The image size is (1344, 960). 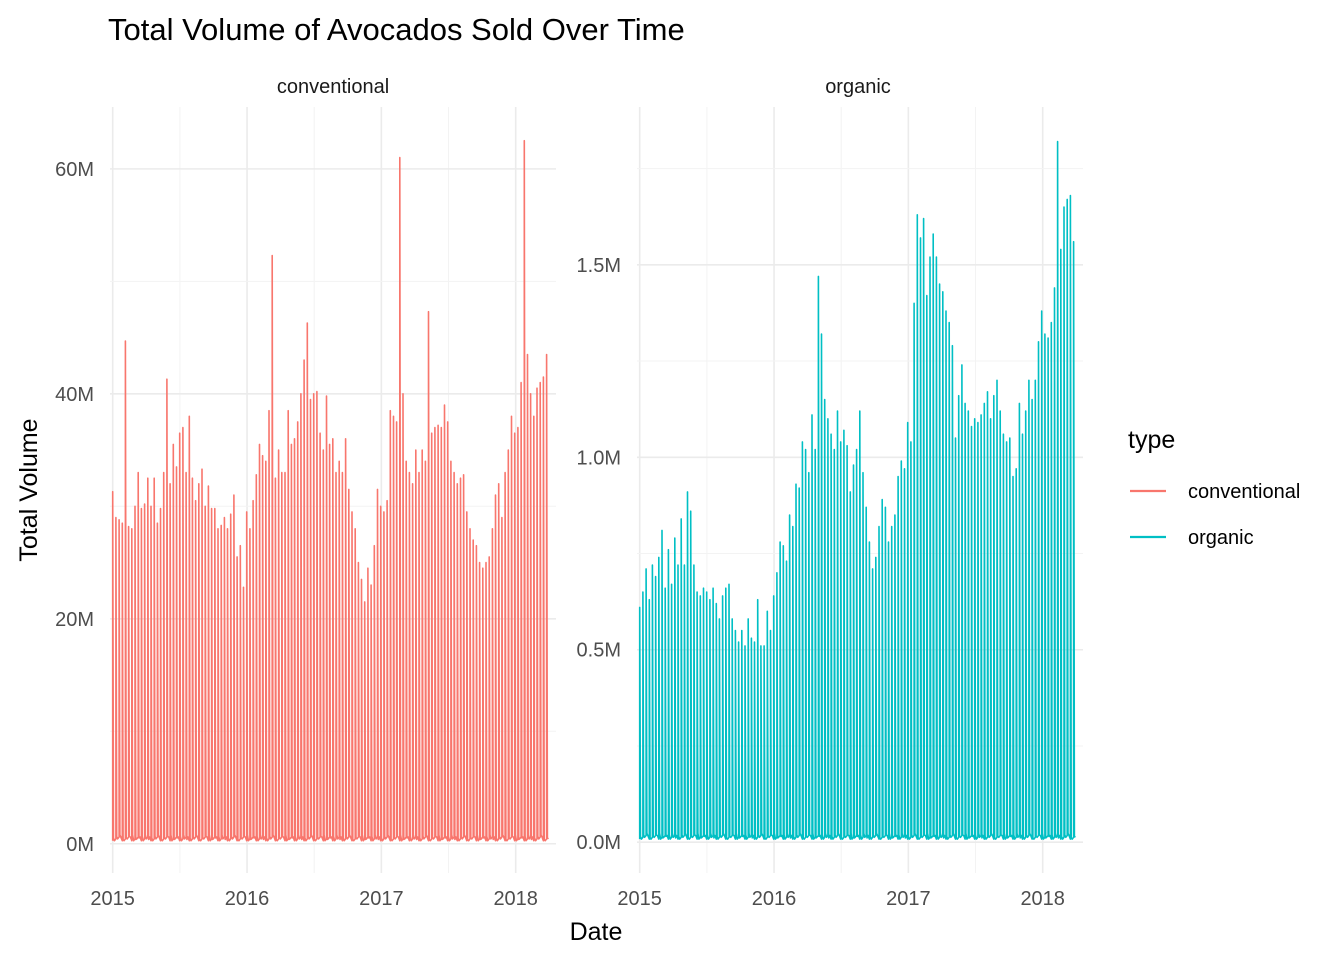 What do you see at coordinates (858, 87) in the screenshot?
I see `strip-label-organic: organic` at bounding box center [858, 87].